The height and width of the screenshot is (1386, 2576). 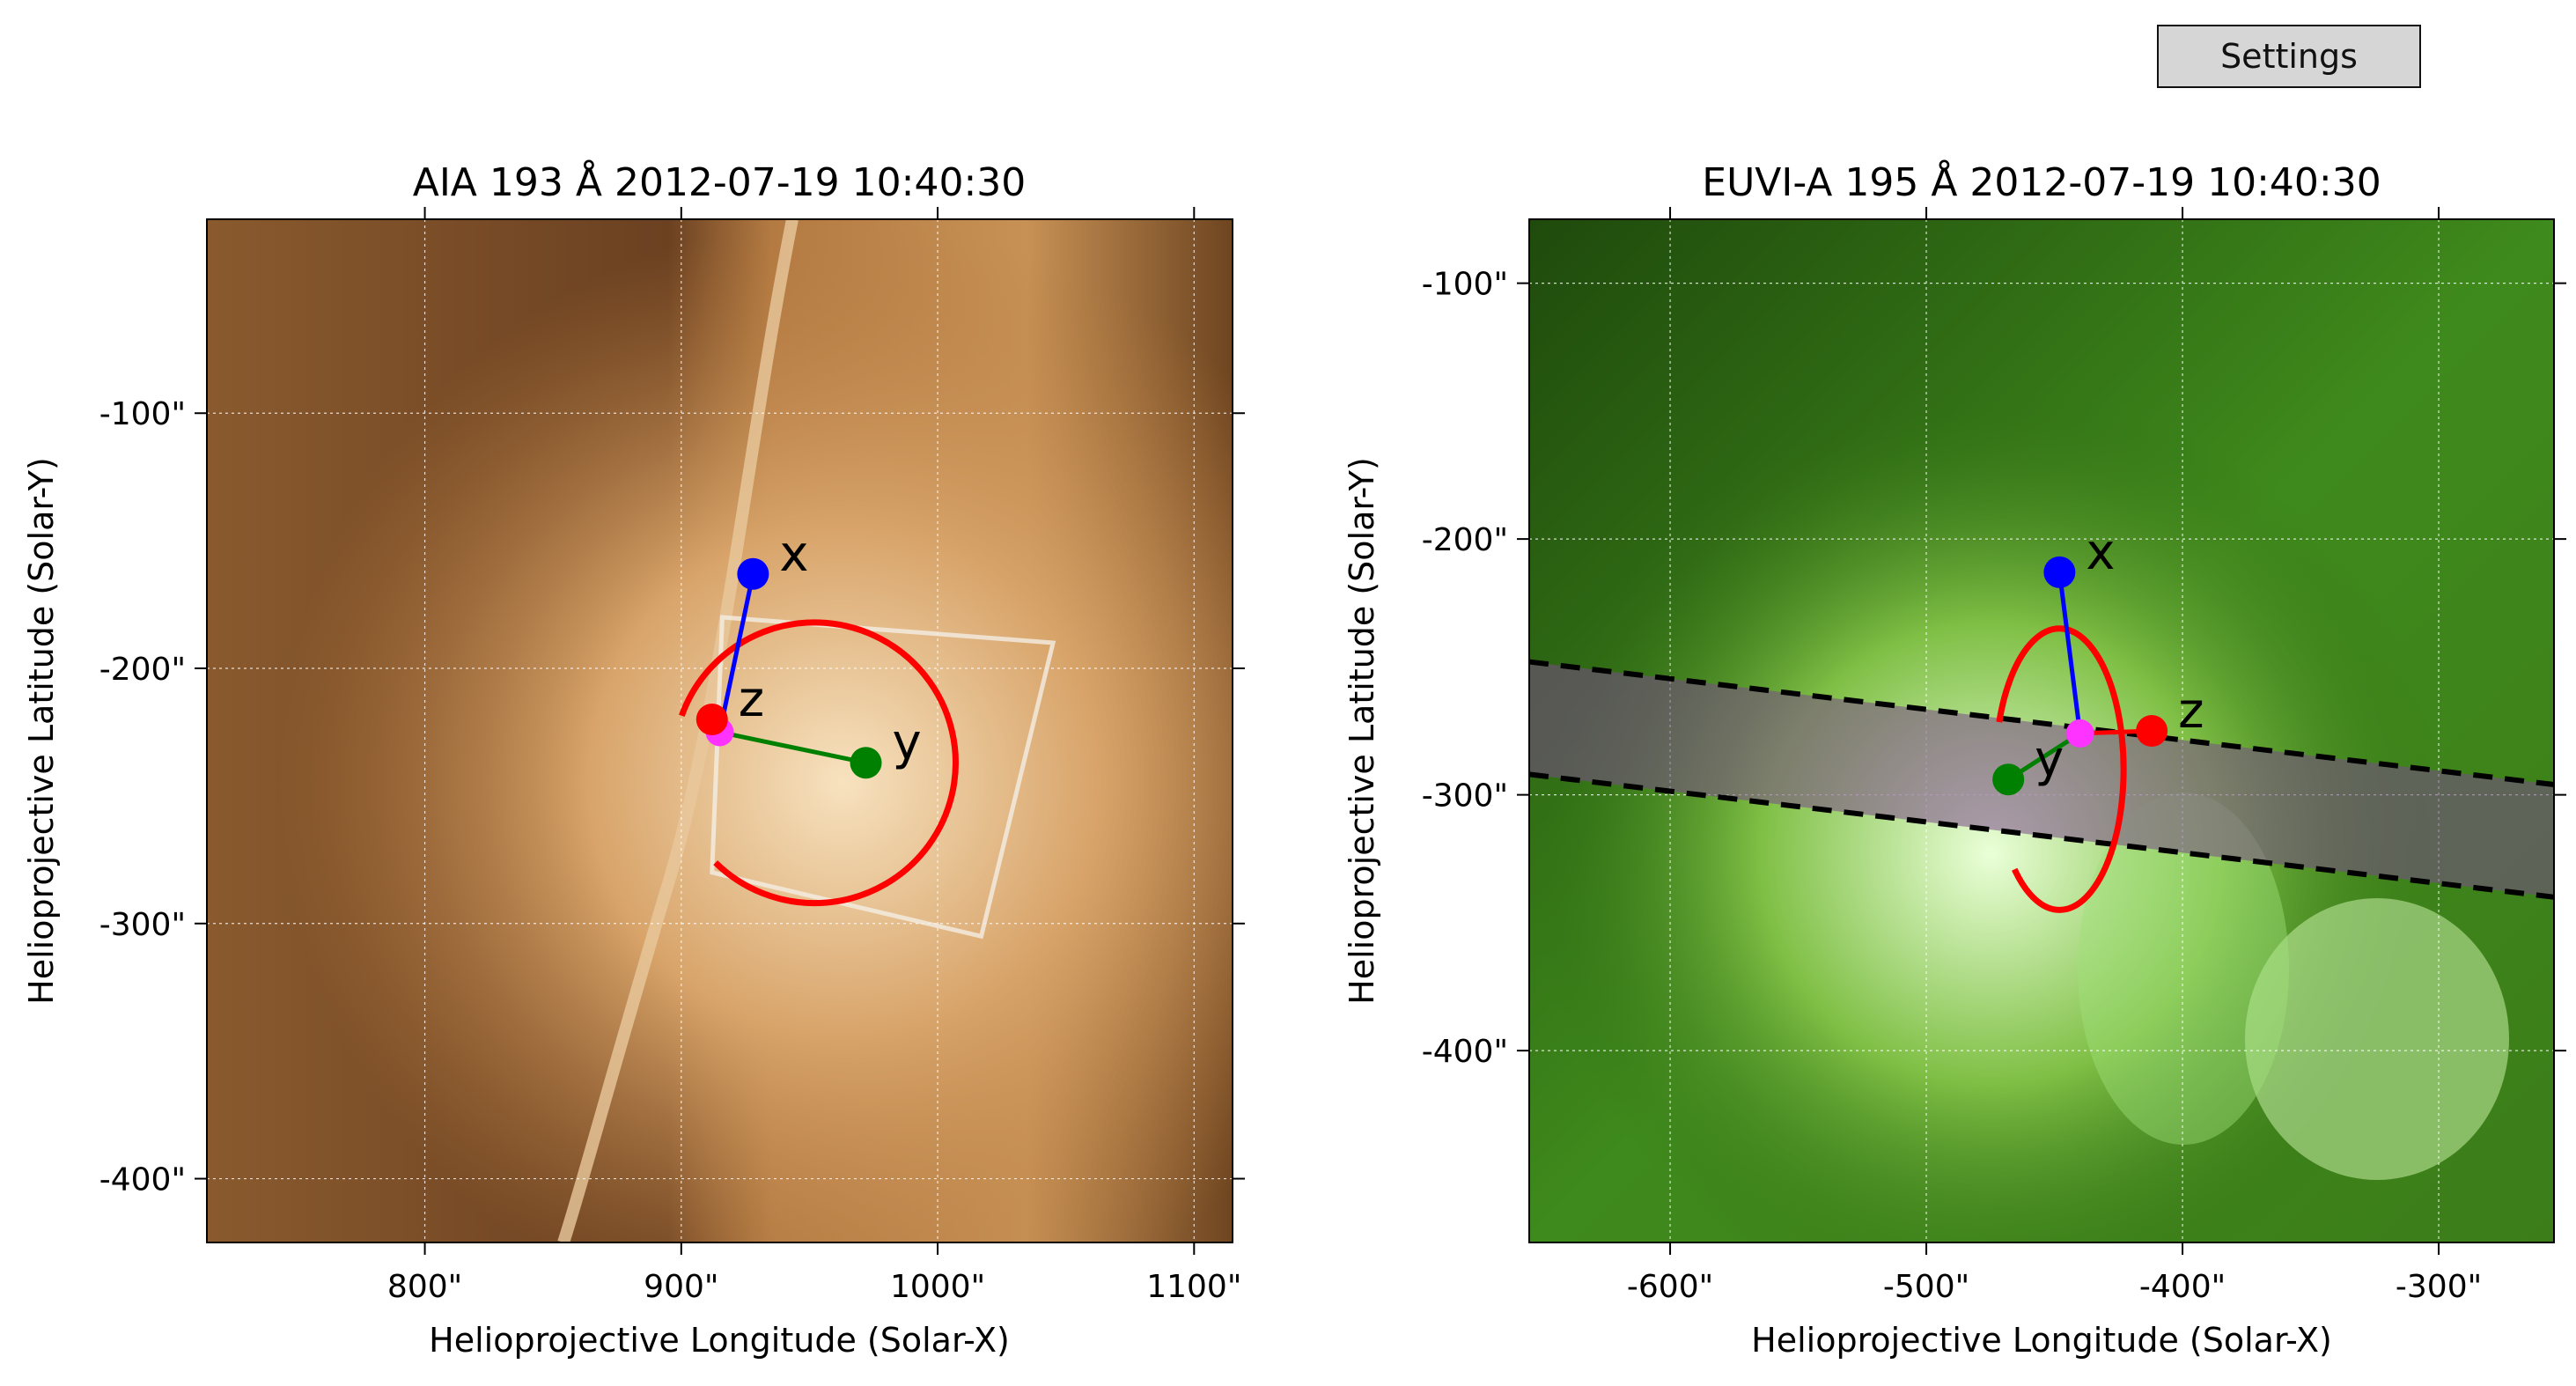 What do you see at coordinates (2049, 759) in the screenshot?
I see `euvi-axis-y-label: y` at bounding box center [2049, 759].